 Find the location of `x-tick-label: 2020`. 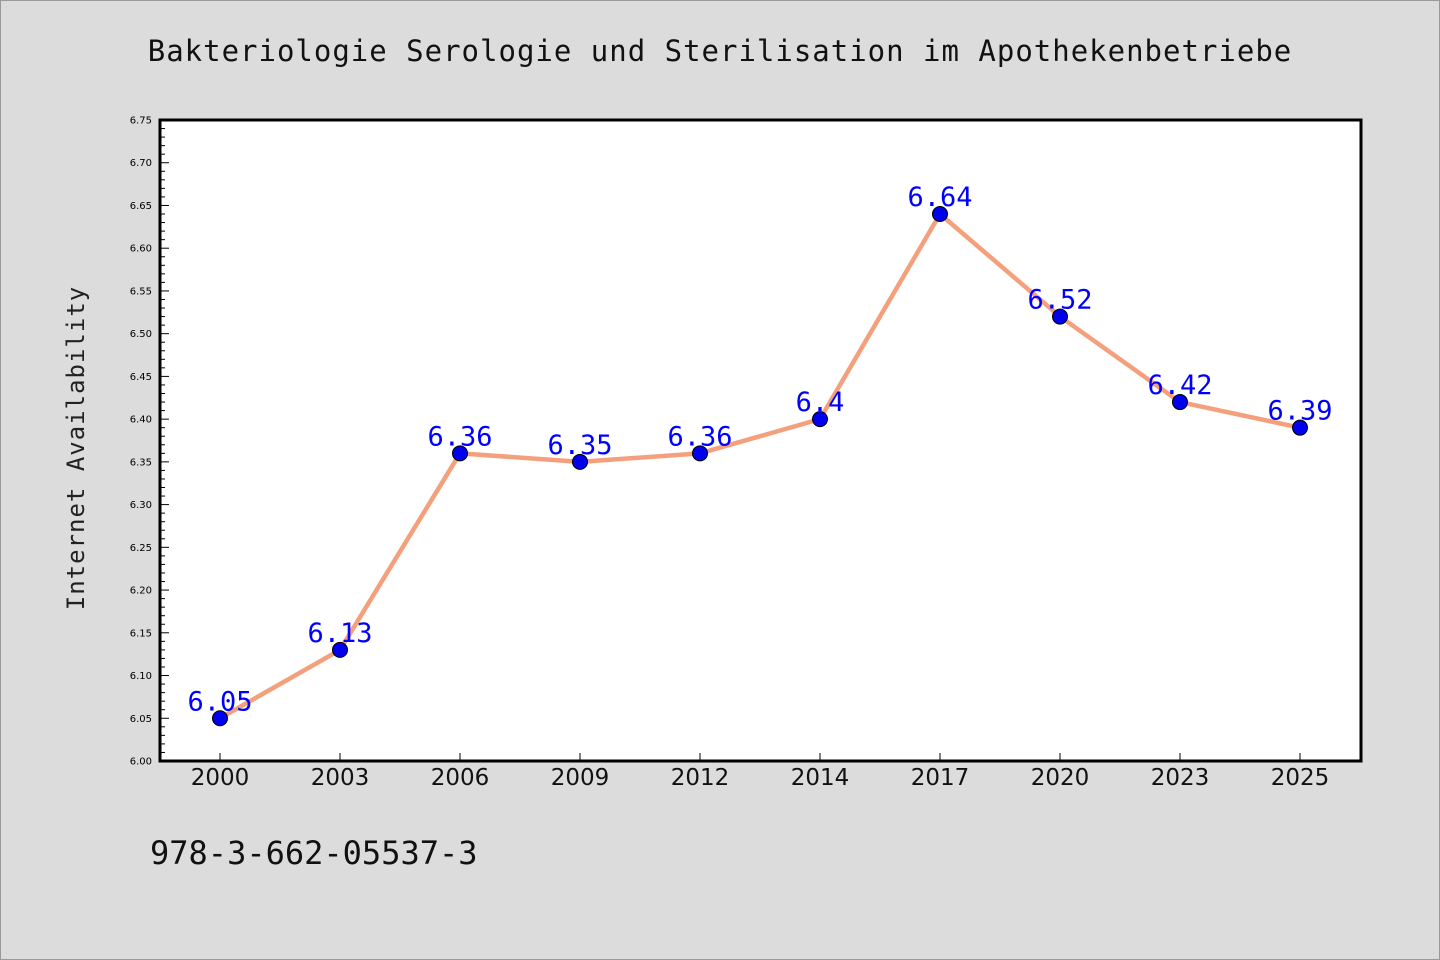

x-tick-label: 2020 is located at coordinates (1060, 778).